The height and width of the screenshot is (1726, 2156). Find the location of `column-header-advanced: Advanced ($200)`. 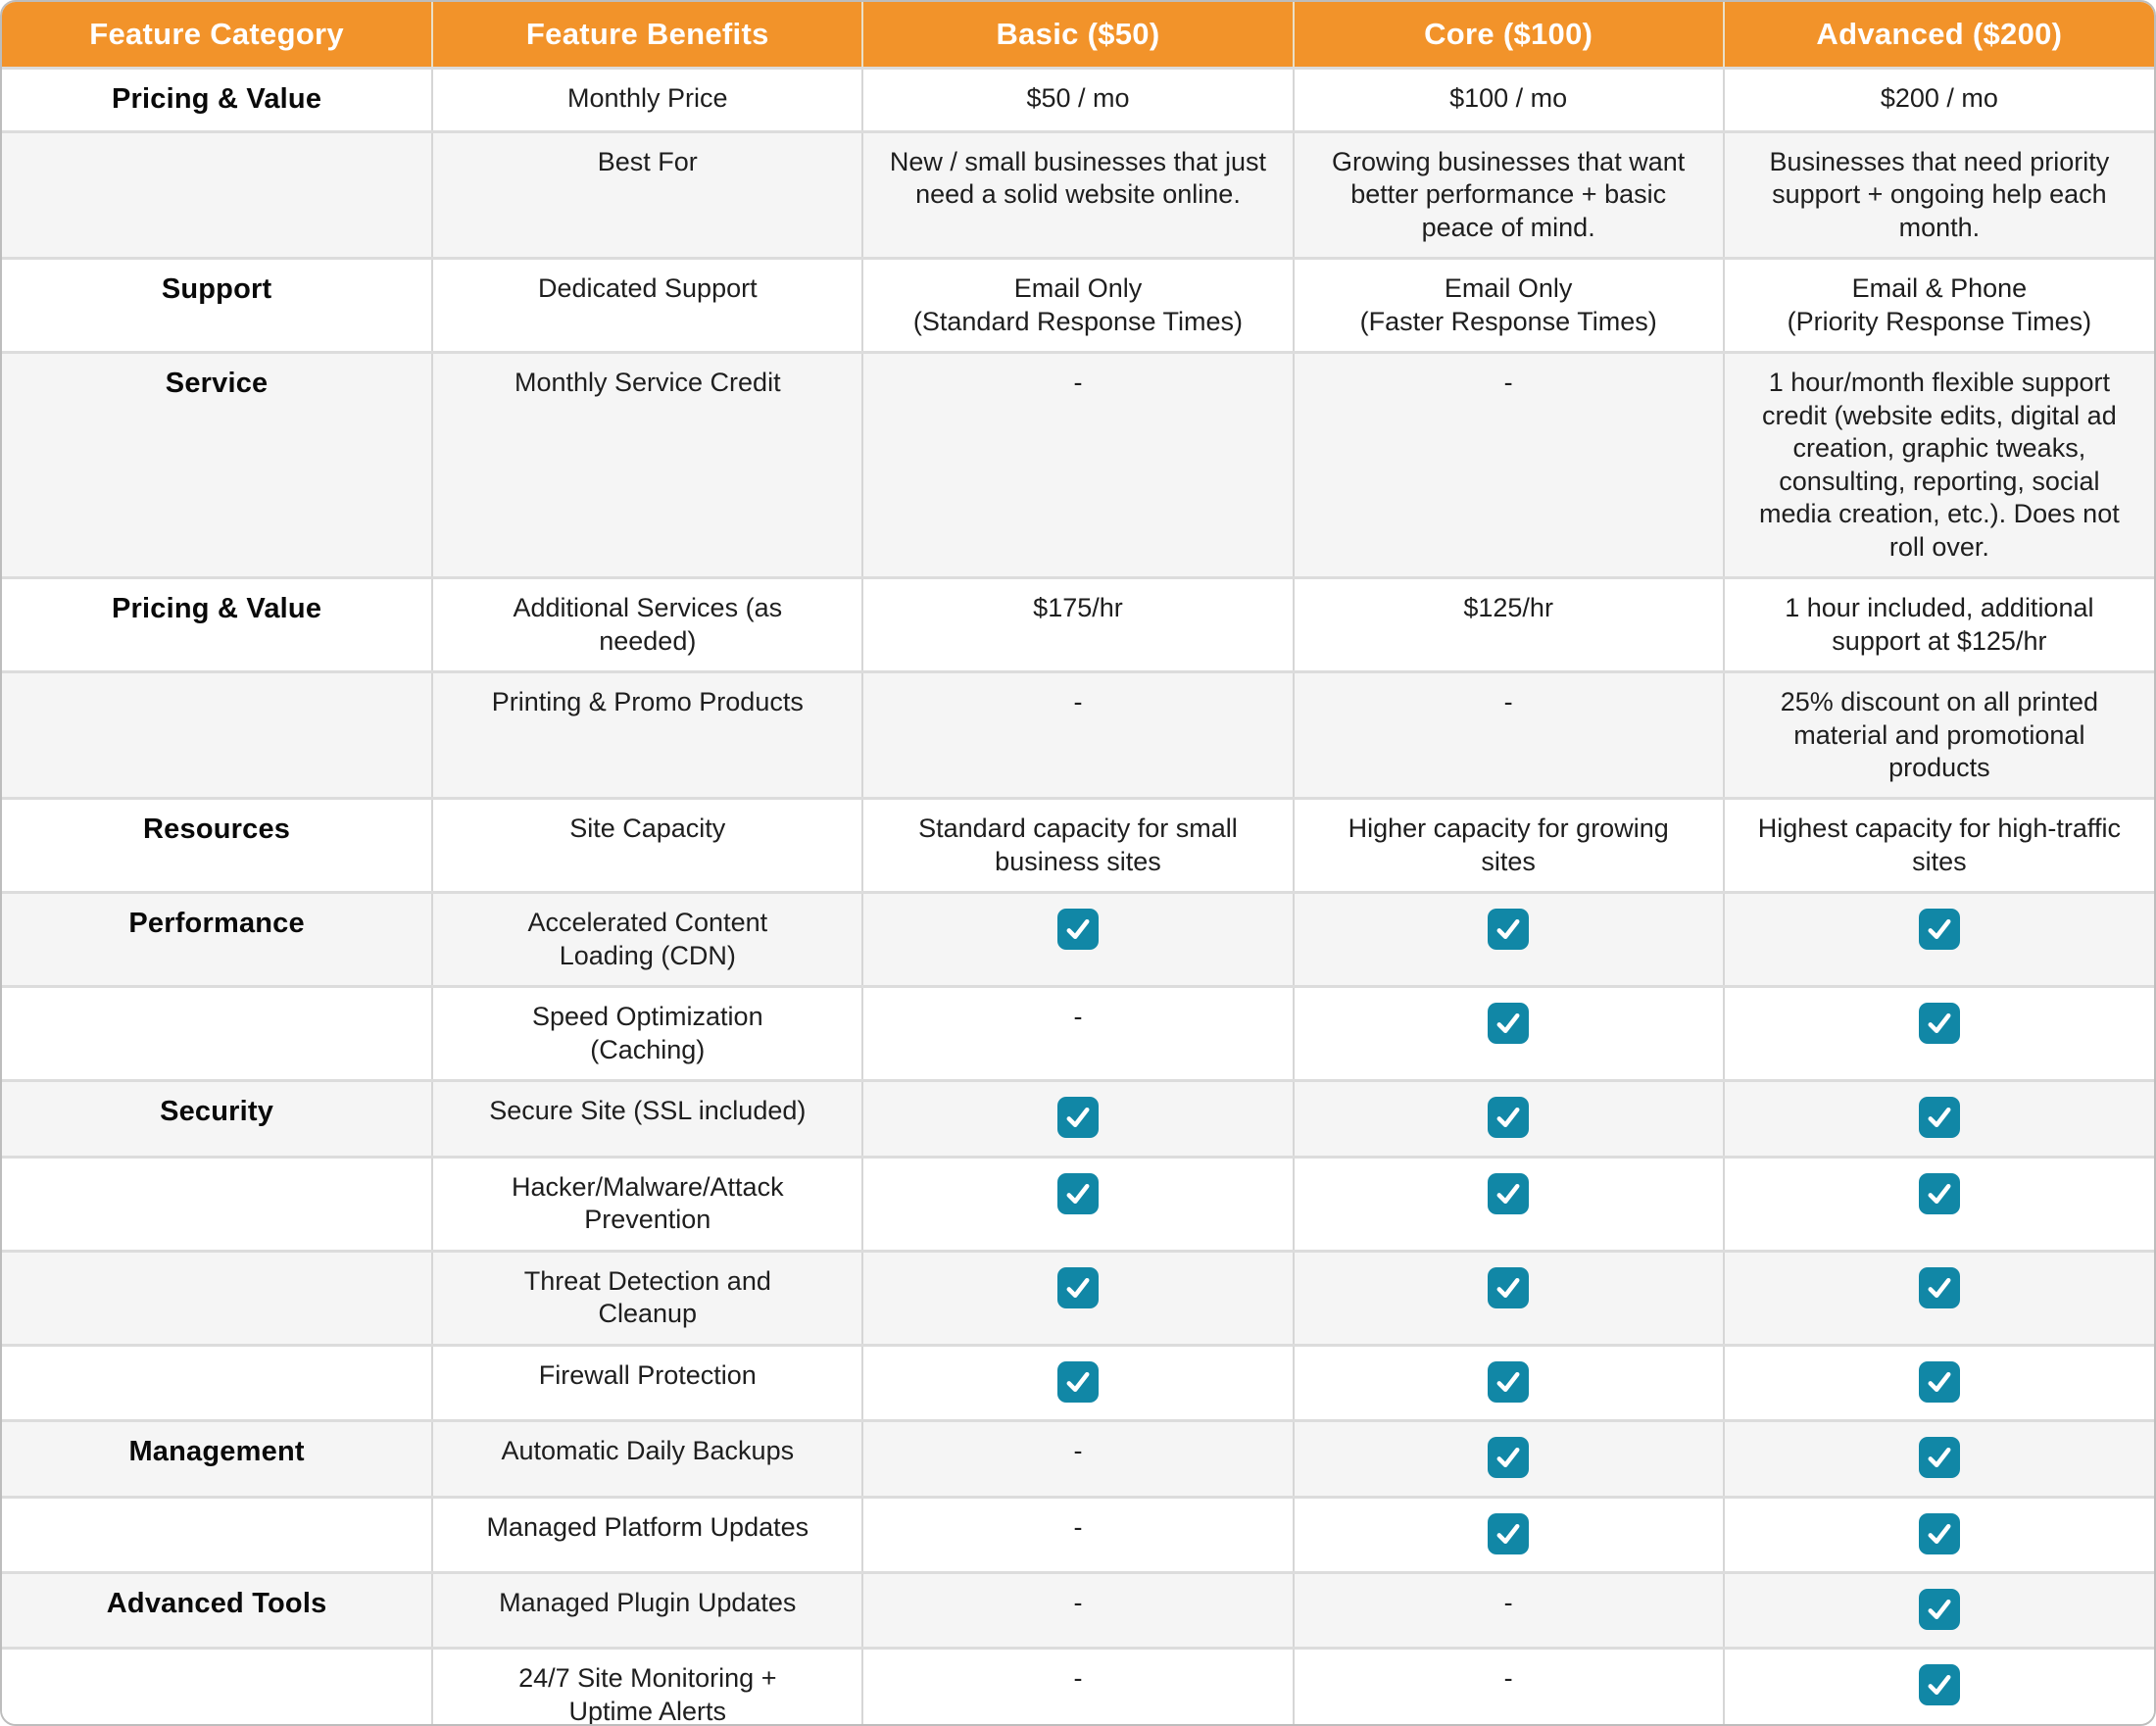

column-header-advanced: Advanced ($200) is located at coordinates (1938, 35).